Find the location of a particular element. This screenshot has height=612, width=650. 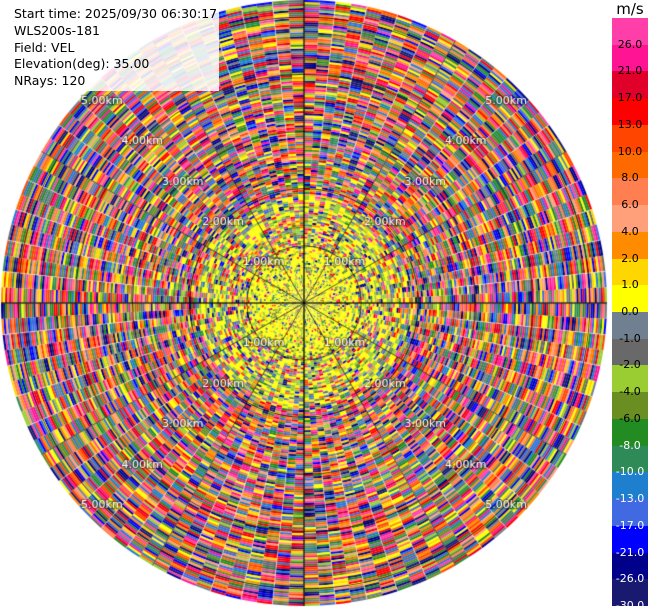

colorbar-tick-label: 21.0 is located at coordinates (630, 71).